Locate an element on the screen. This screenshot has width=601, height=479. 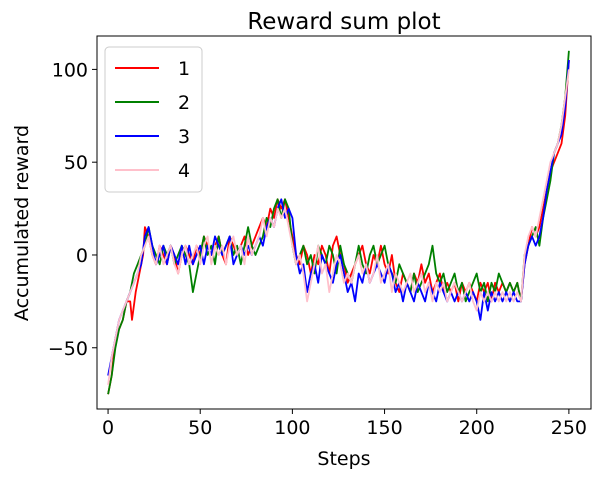
y-tick-label: 50 is located at coordinates (76, 163).